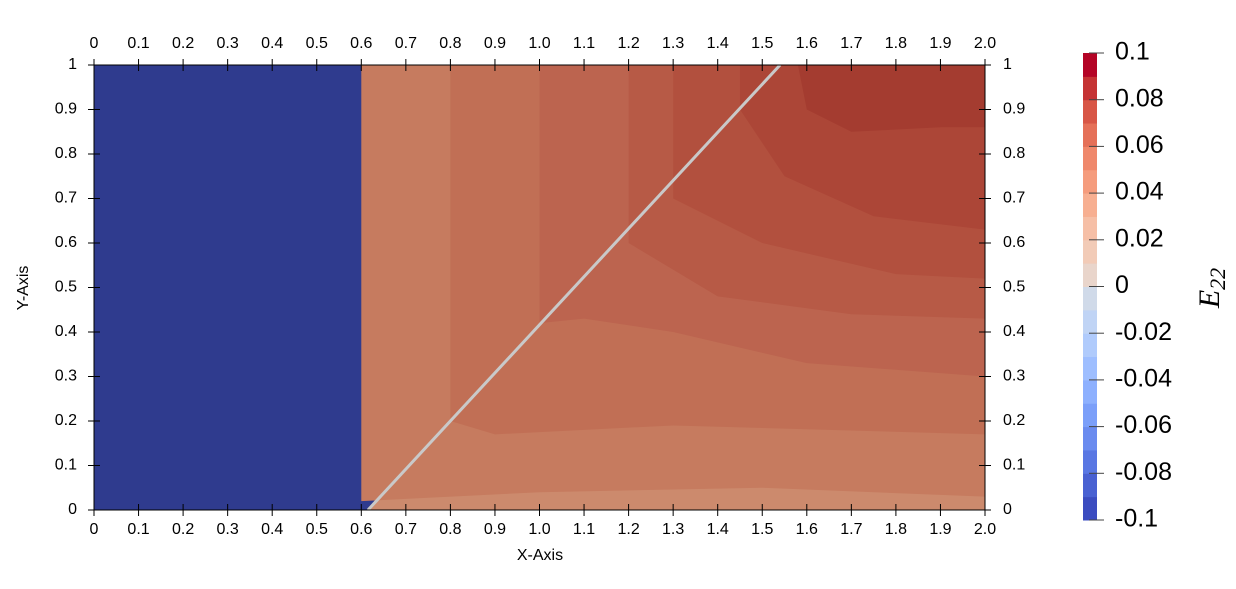  I want to click on colorbar-tick-label: 0.08, so click(1139, 98).